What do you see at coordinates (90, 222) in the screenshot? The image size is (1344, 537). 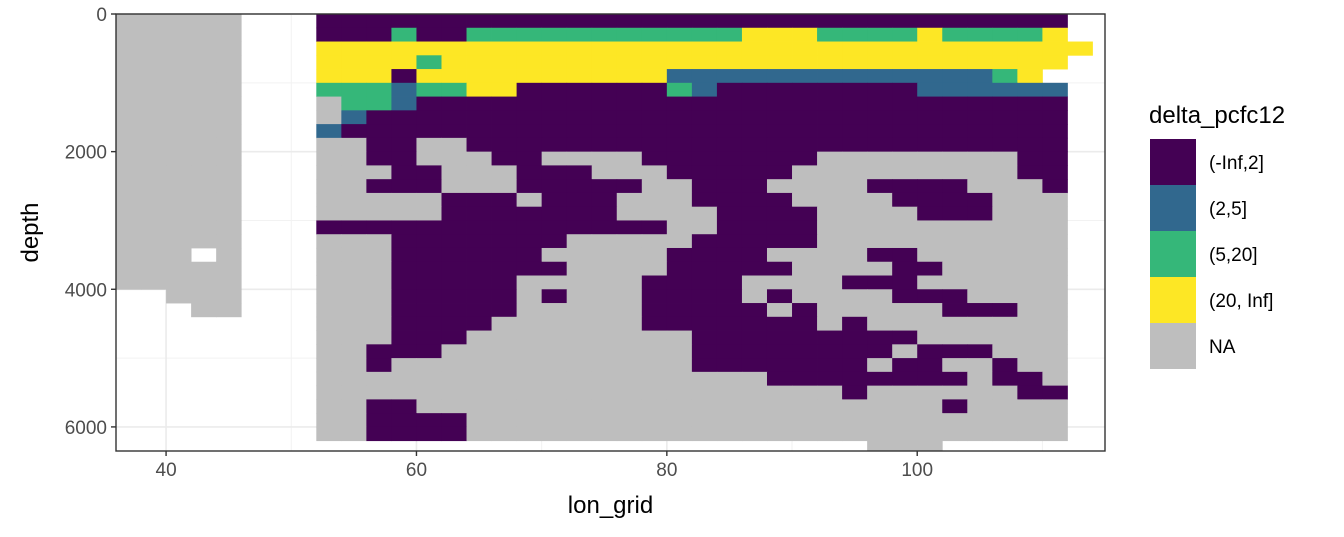 I see `y-axis: 0 2000 4000 6000` at bounding box center [90, 222].